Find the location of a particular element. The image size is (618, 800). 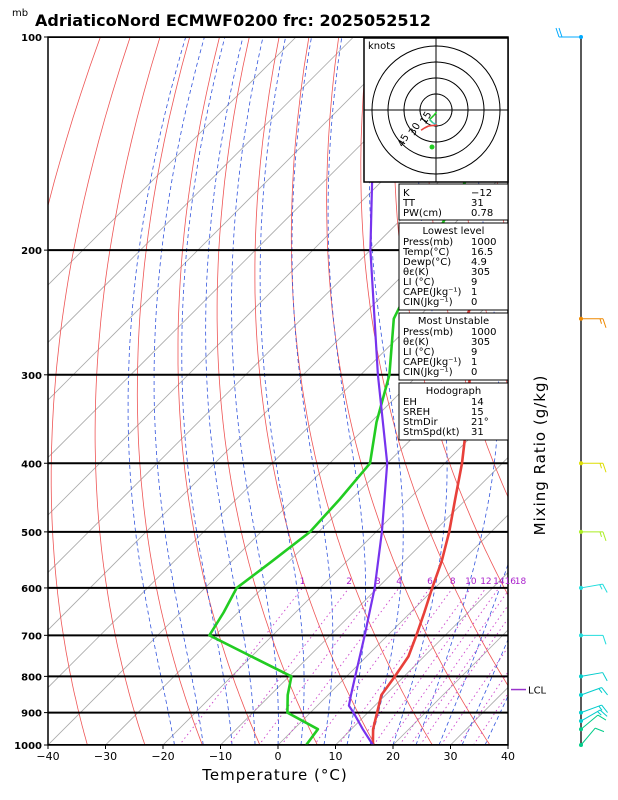

index-value: 1 is located at coordinates (474, 292).